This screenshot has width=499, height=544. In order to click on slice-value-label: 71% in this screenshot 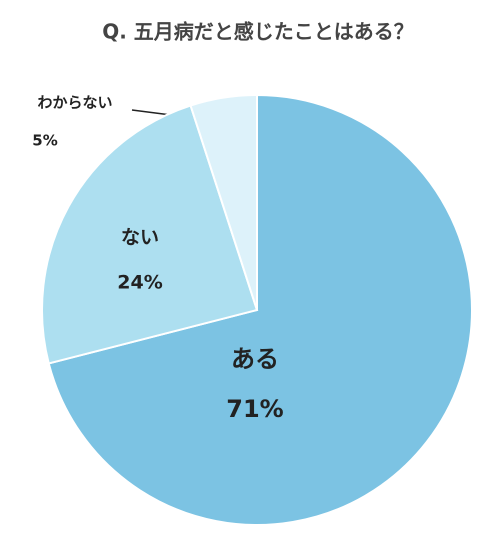, I will do `click(254, 409)`.